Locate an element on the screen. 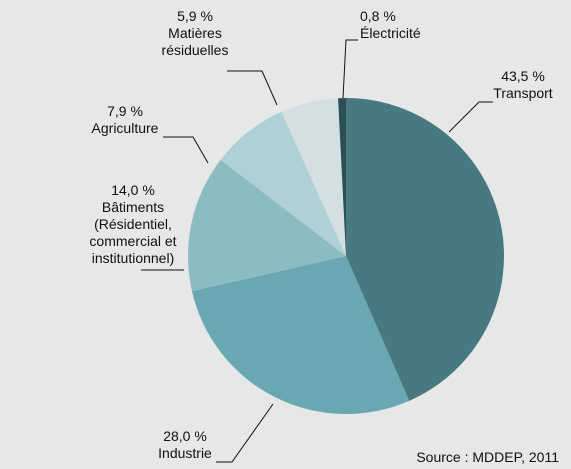  value-label: 0,8 % is located at coordinates (378, 16).